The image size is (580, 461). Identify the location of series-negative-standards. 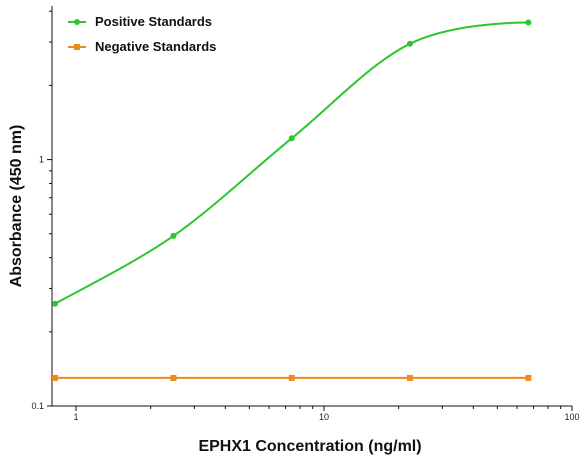
(292, 377).